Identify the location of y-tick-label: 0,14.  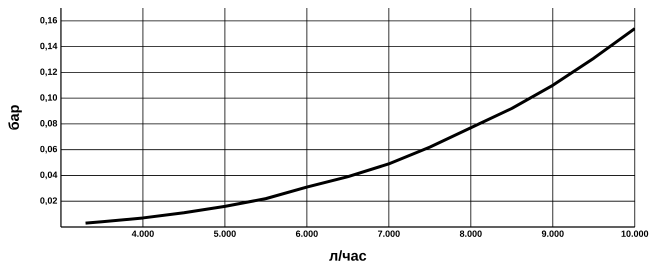
(49, 46).